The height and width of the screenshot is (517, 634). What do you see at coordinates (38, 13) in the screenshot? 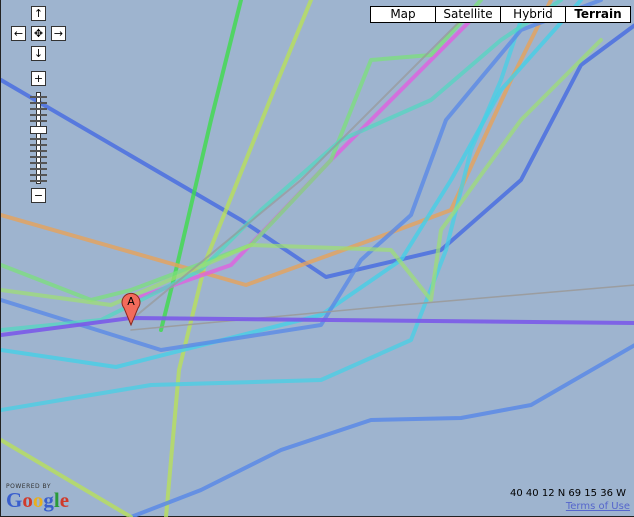
I see `pan-up-button: ↑` at bounding box center [38, 13].